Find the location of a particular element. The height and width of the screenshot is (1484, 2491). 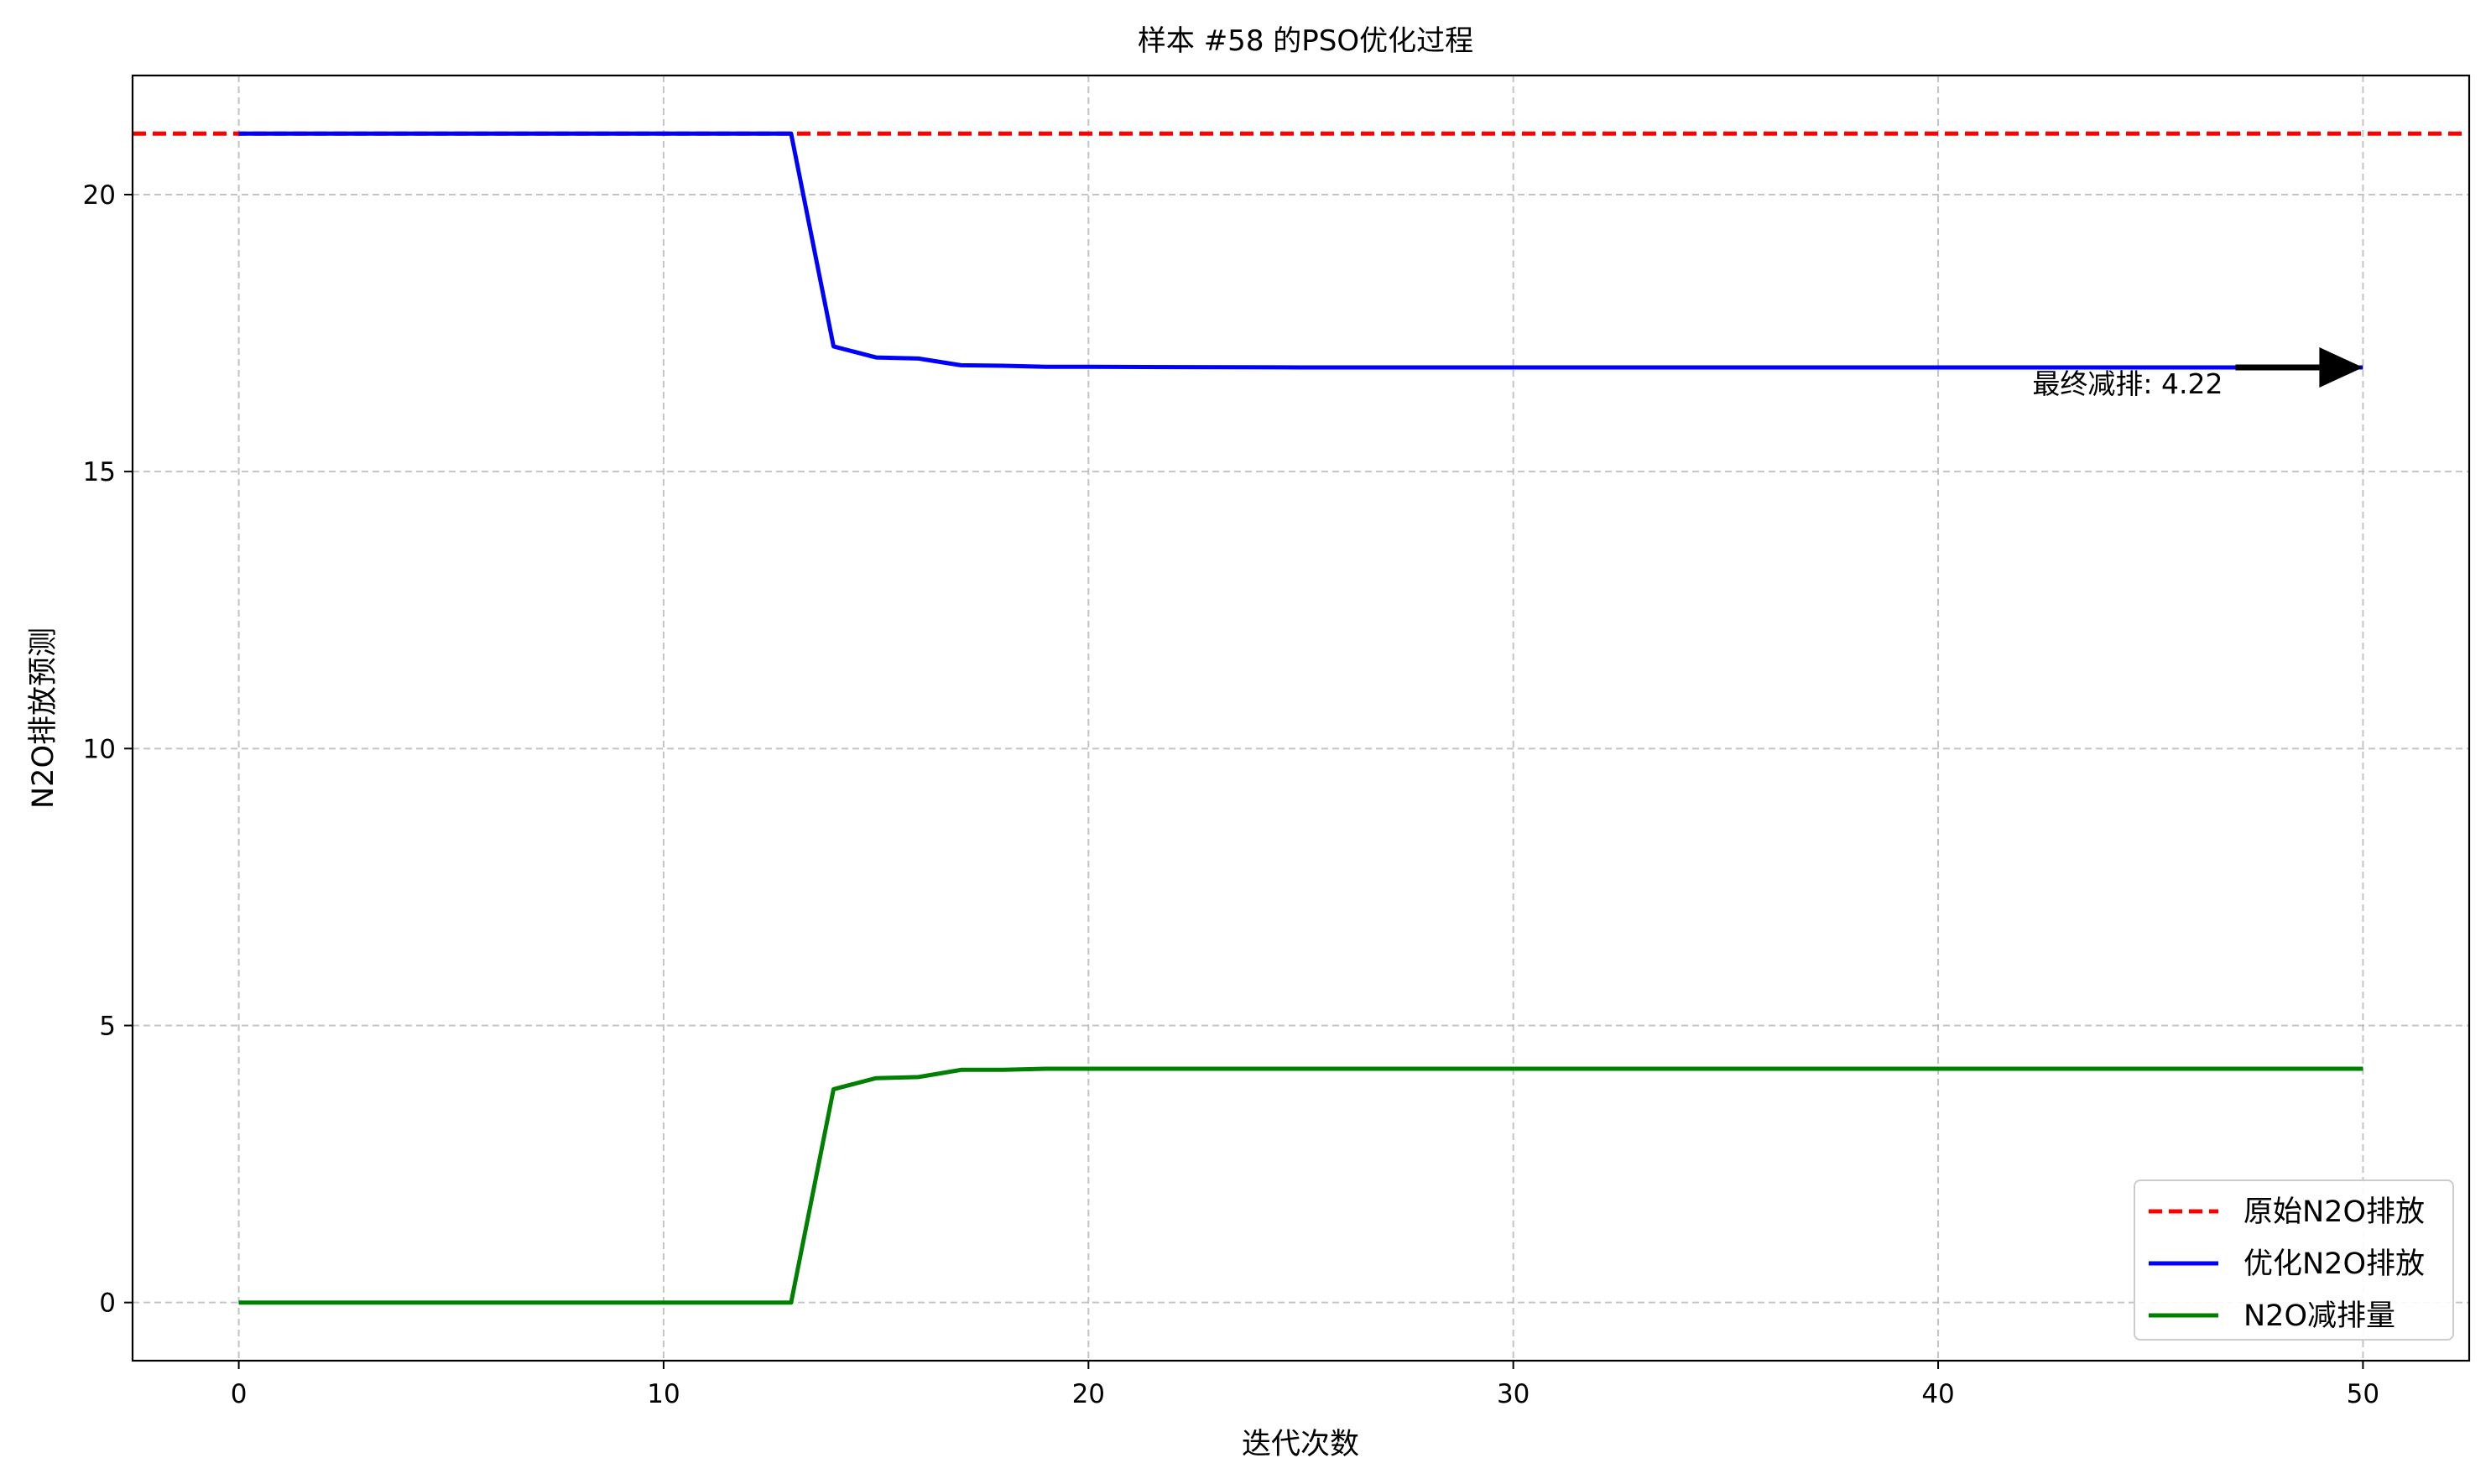

x-tick-label: 20 is located at coordinates (1088, 1394).